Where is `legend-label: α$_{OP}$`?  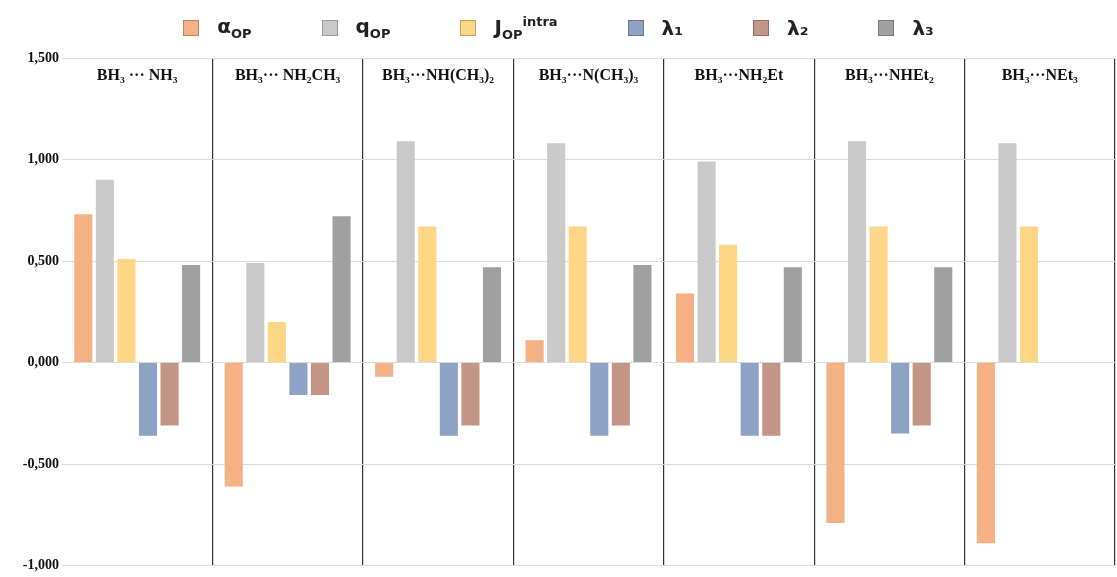 legend-label: α$_{OP}$ is located at coordinates (234, 28).